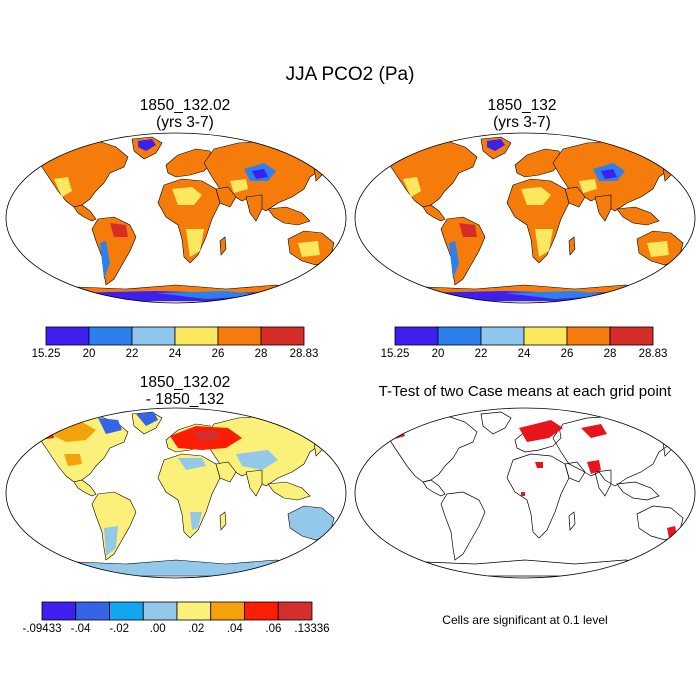  What do you see at coordinates (535, 568) in the screenshot?
I see `land-antarctica` at bounding box center [535, 568].